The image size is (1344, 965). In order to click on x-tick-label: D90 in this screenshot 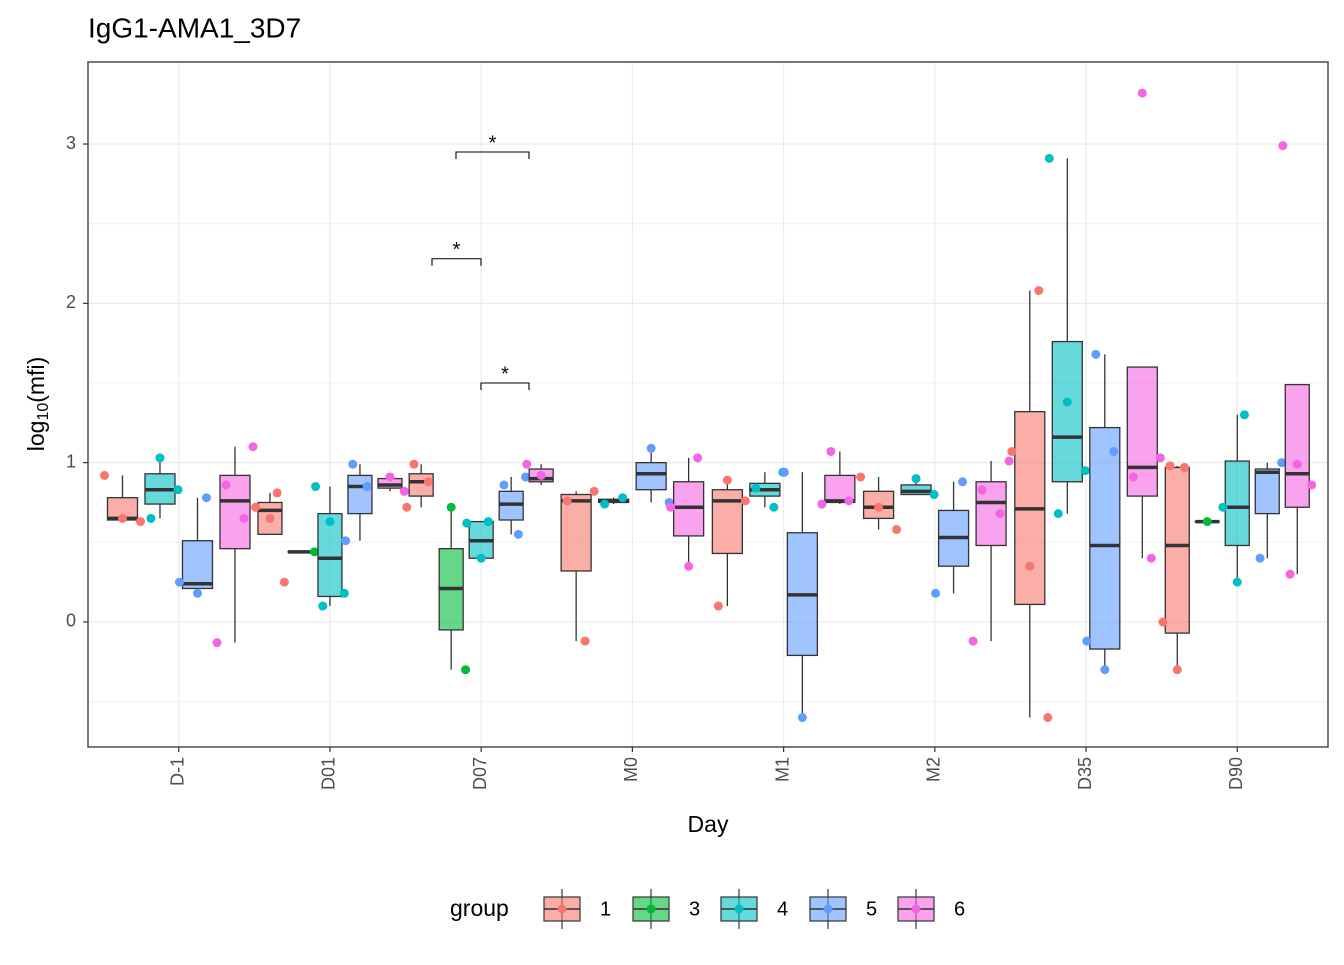, I will do `click(1236, 773)`.